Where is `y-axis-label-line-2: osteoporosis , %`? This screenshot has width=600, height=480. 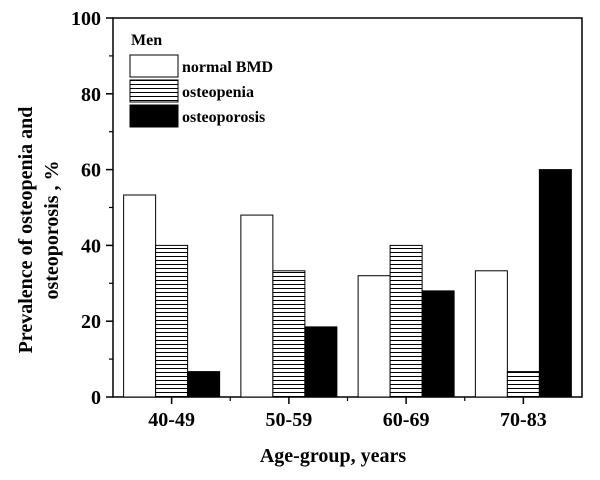 y-axis-label-line-2: osteoporosis , % is located at coordinates (52, 229).